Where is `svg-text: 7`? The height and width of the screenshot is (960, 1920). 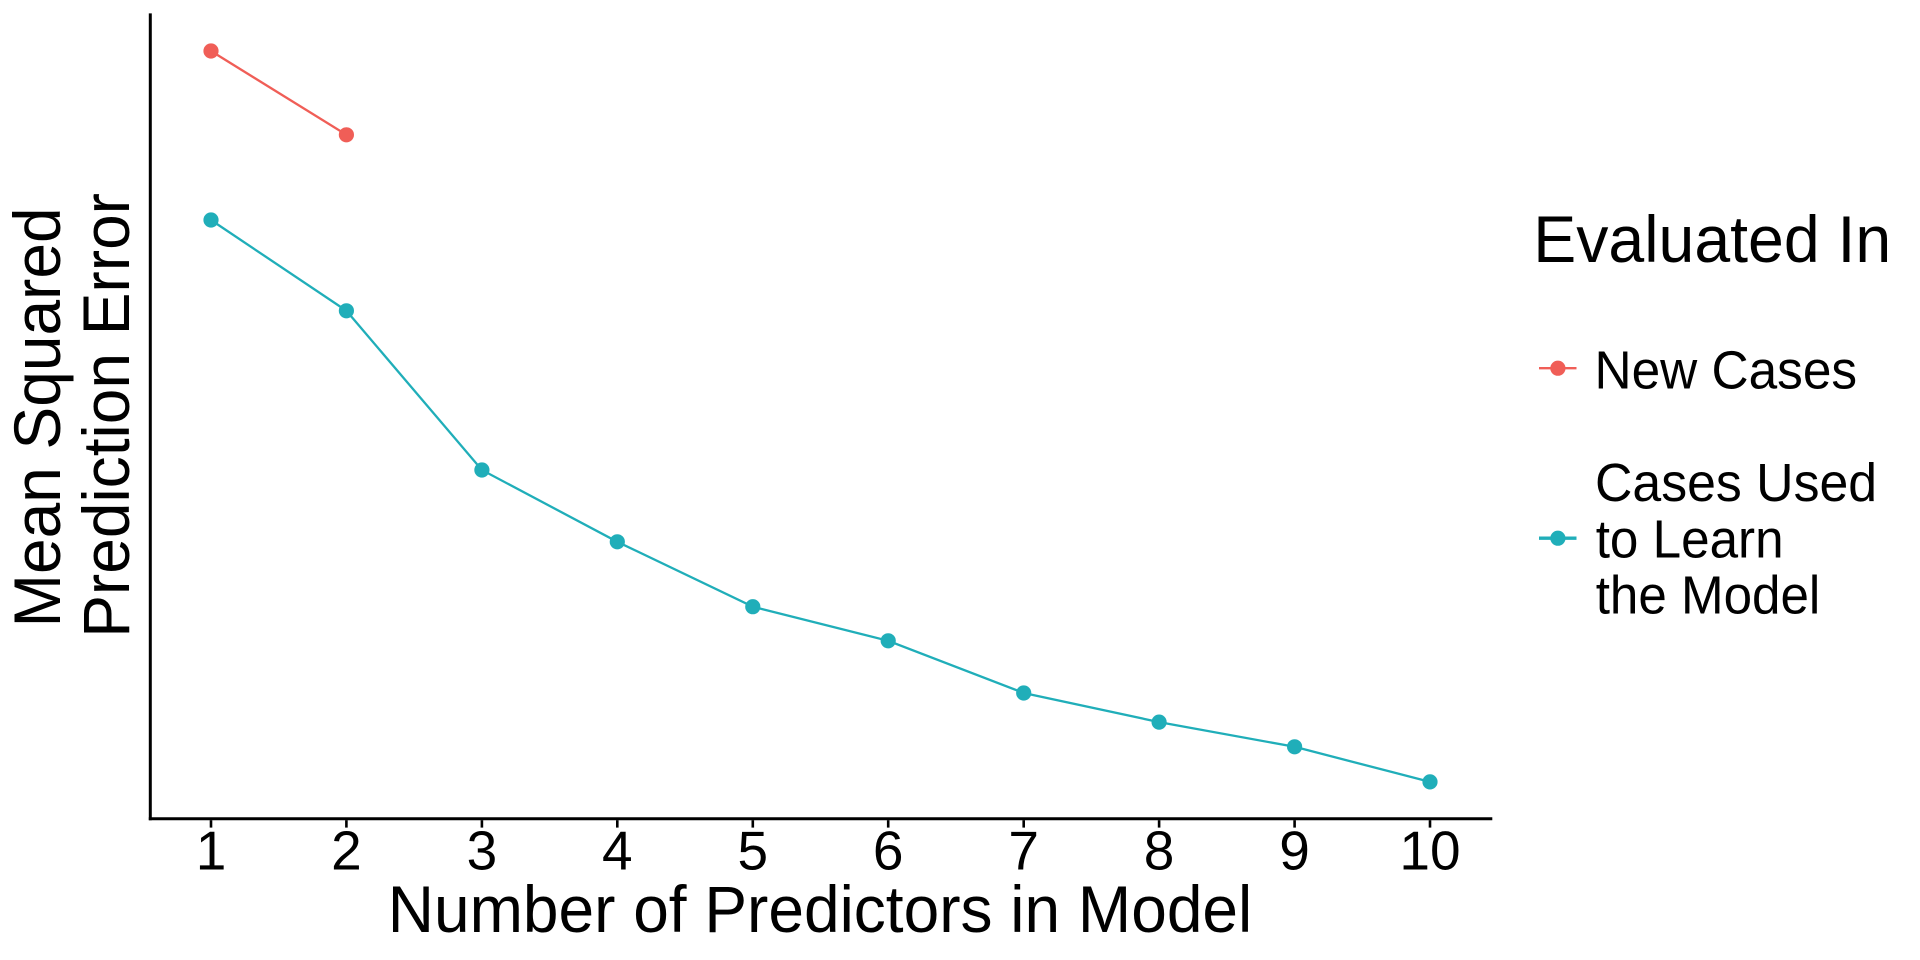
svg-text: 7 is located at coordinates (1023, 851).